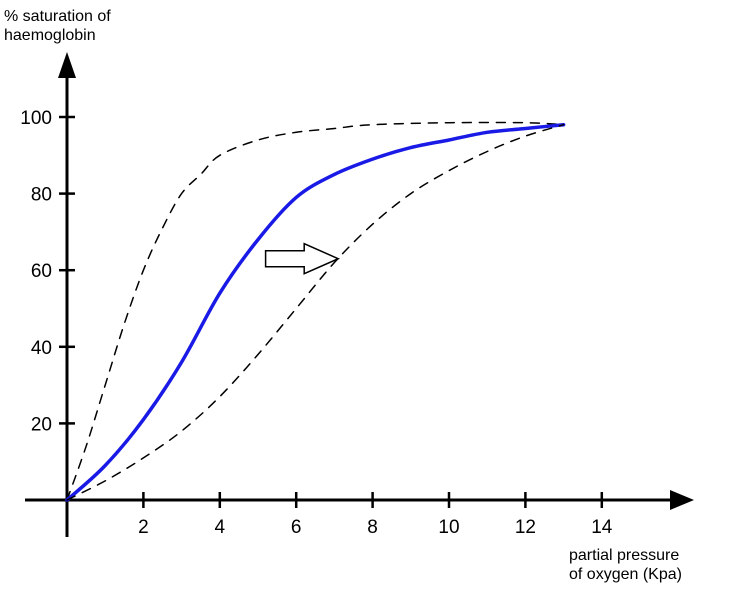 This screenshot has width=731, height=595. What do you see at coordinates (143, 527) in the screenshot?
I see `x-tick-label-2: 2` at bounding box center [143, 527].